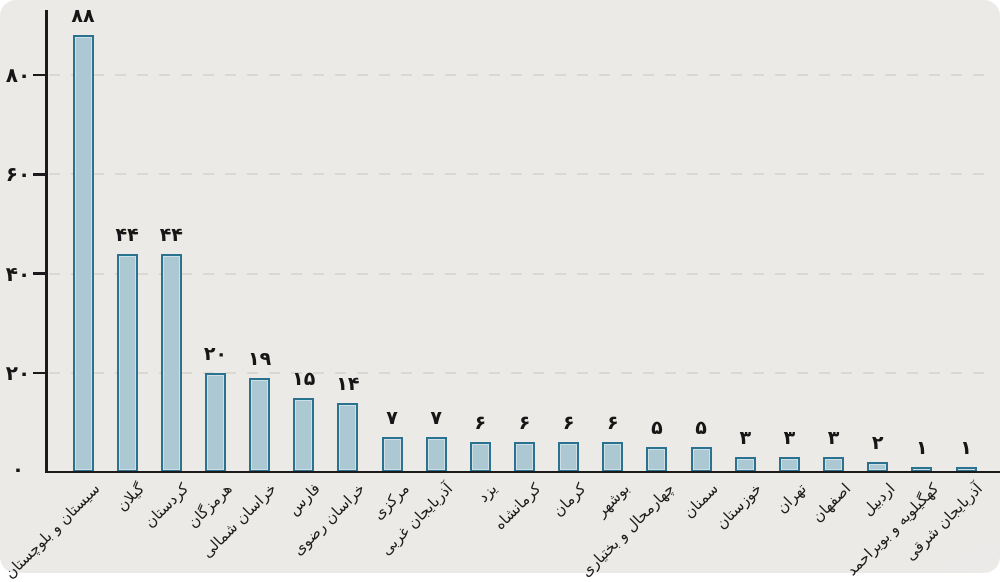 The width and height of the screenshot is (1000, 582). What do you see at coordinates (18, 174) in the screenshot?
I see `y-tick-label: ۶۰` at bounding box center [18, 174].